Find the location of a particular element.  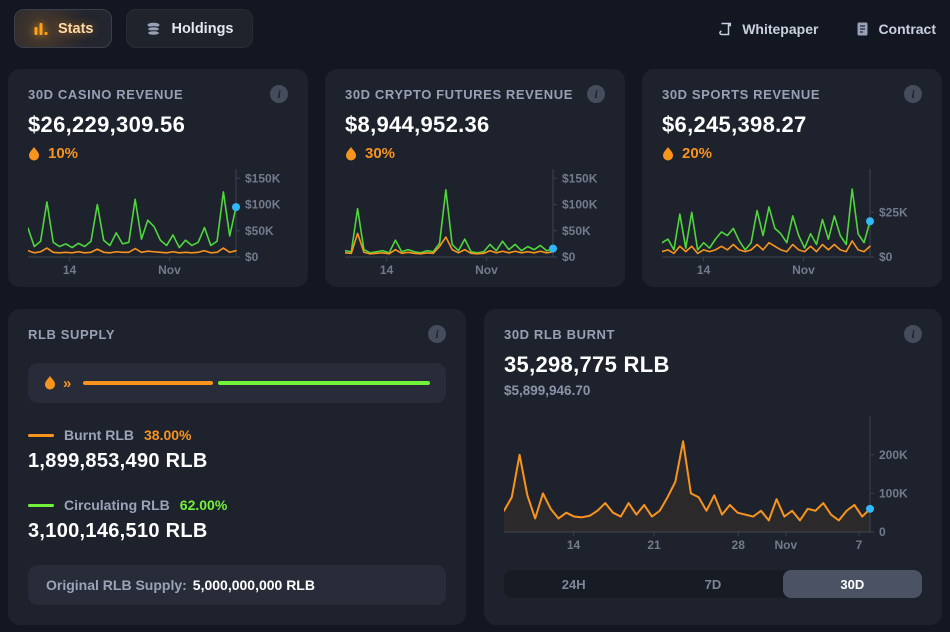

contract-button: Contract is located at coordinates (896, 29).